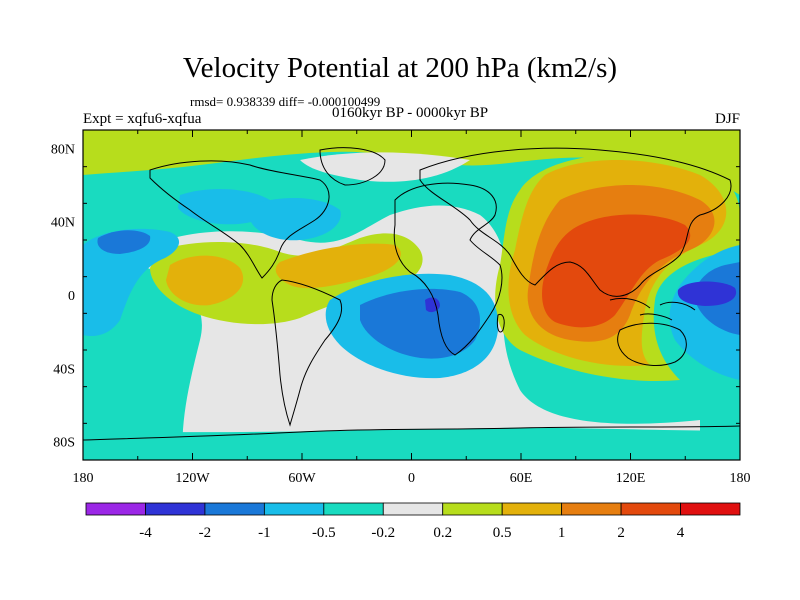  What do you see at coordinates (420, 323) in the screenshot?
I see `field-atlantic-dblue` at bounding box center [420, 323].